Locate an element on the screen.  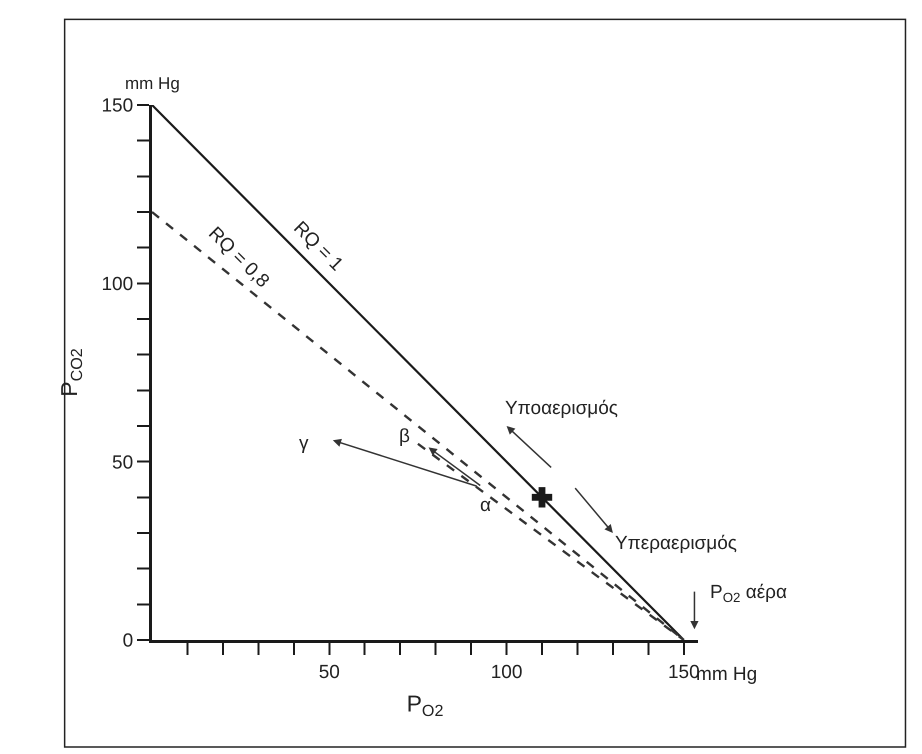
text: mm Hg is located at coordinates (152, 83).